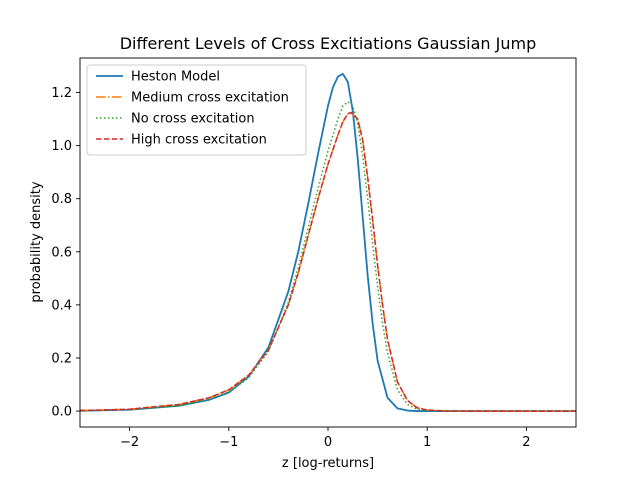 This screenshot has height=480, width=640. Describe the element at coordinates (199, 140) in the screenshot. I see `legend-label-3: High cross excitation` at that location.